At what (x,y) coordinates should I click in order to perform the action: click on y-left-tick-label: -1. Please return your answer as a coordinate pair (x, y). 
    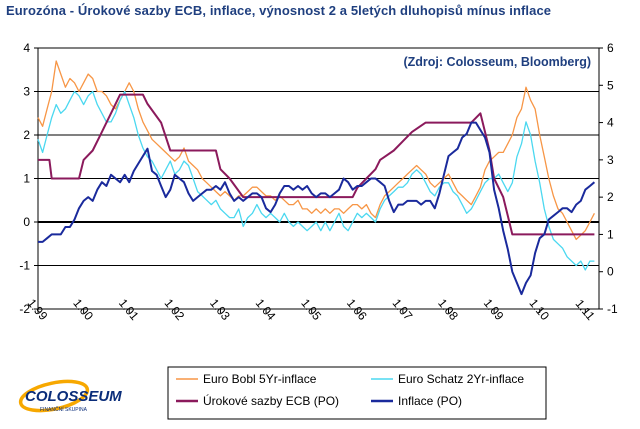
    Looking at the image, I should click on (24, 266).